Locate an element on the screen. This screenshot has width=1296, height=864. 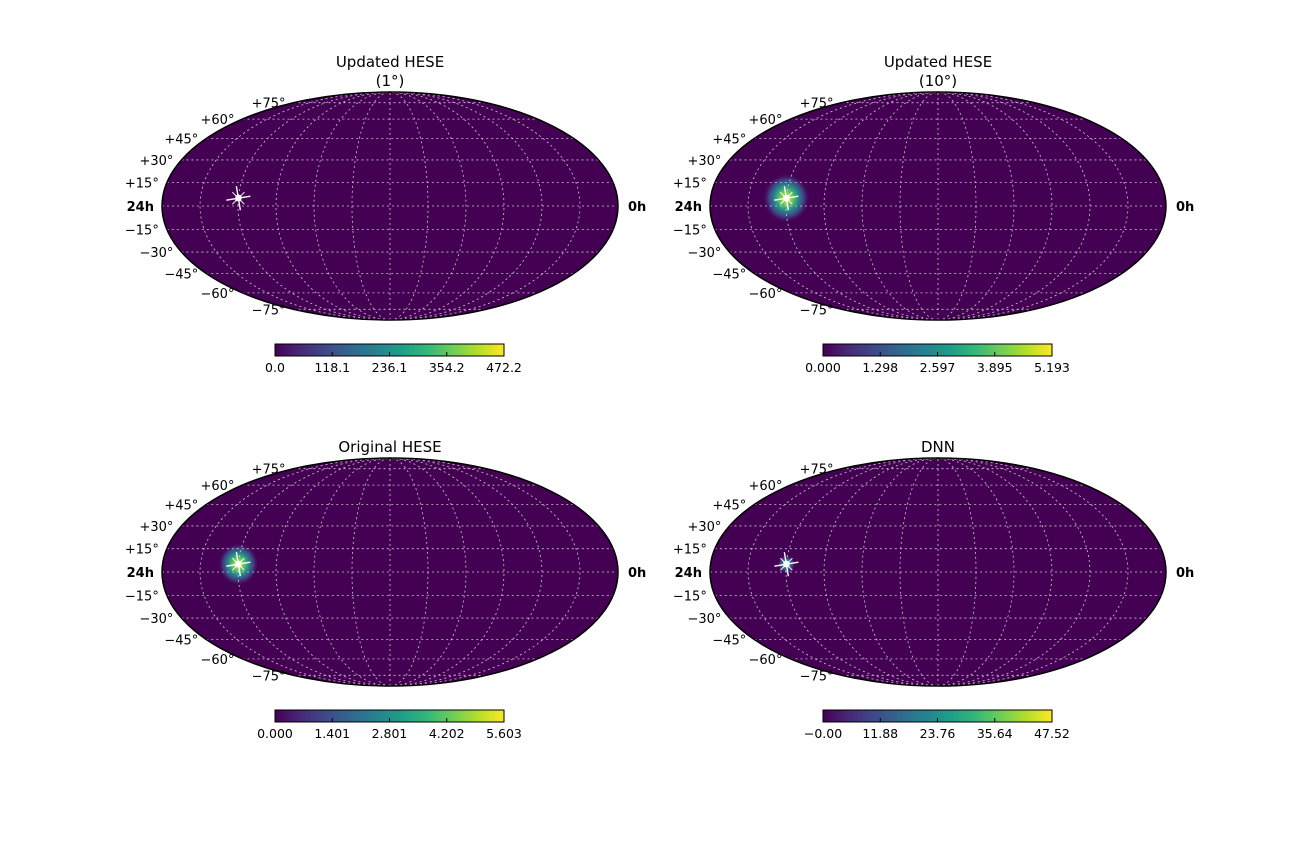
colorbar-tick-label: 118.1 is located at coordinates (332, 367).